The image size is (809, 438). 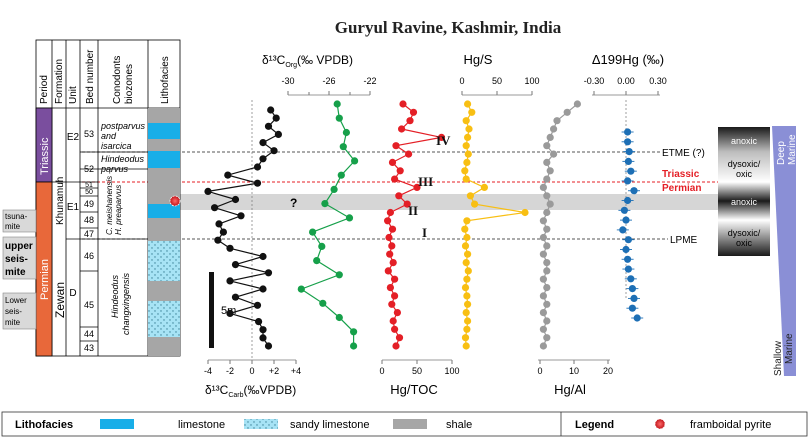 What do you see at coordinates (744, 243) in the screenshot?
I see `redox-dysoxic-bottom-2: oxic` at bounding box center [744, 243].